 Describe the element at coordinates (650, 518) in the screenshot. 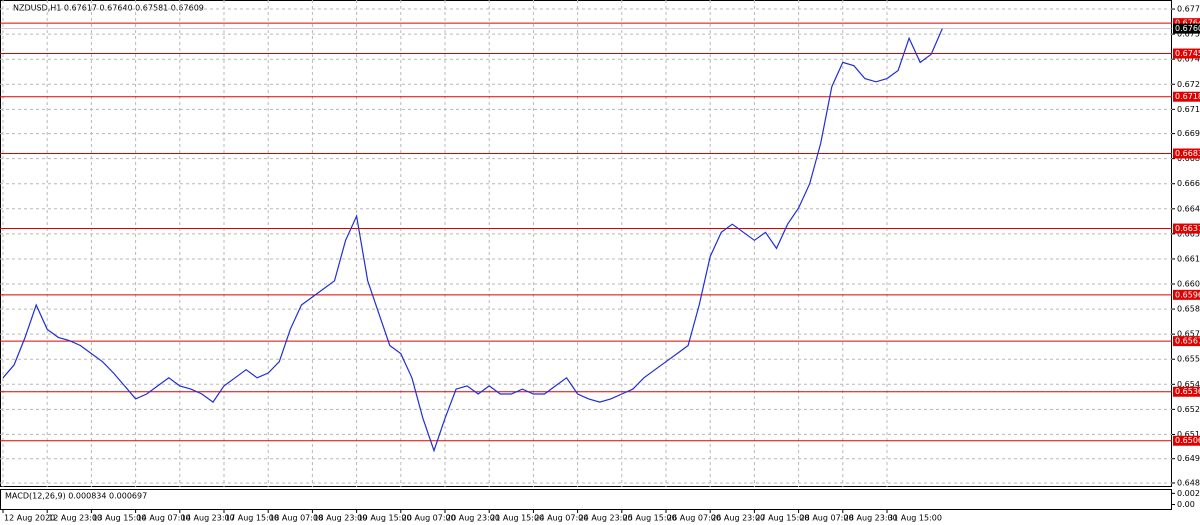

I see `x-tick-label: 25 Aug 15:00` at that location.